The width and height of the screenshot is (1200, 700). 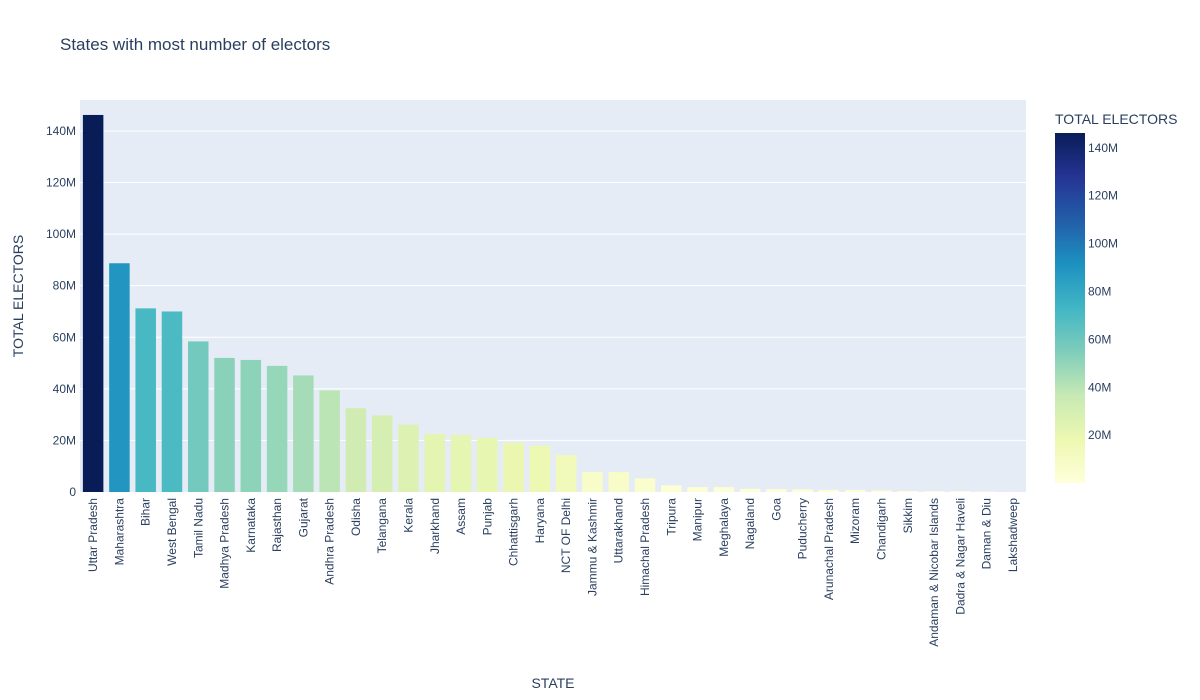 I want to click on x-tick-label: Bihar, so click(x=146, y=512).